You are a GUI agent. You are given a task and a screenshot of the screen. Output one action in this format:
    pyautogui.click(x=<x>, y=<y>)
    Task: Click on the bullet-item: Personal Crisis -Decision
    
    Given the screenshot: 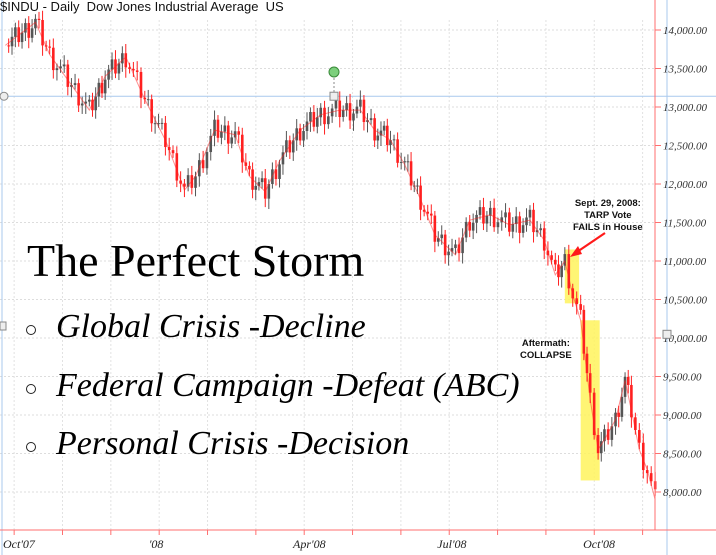 What is the action you would take?
    pyautogui.click(x=217, y=444)
    